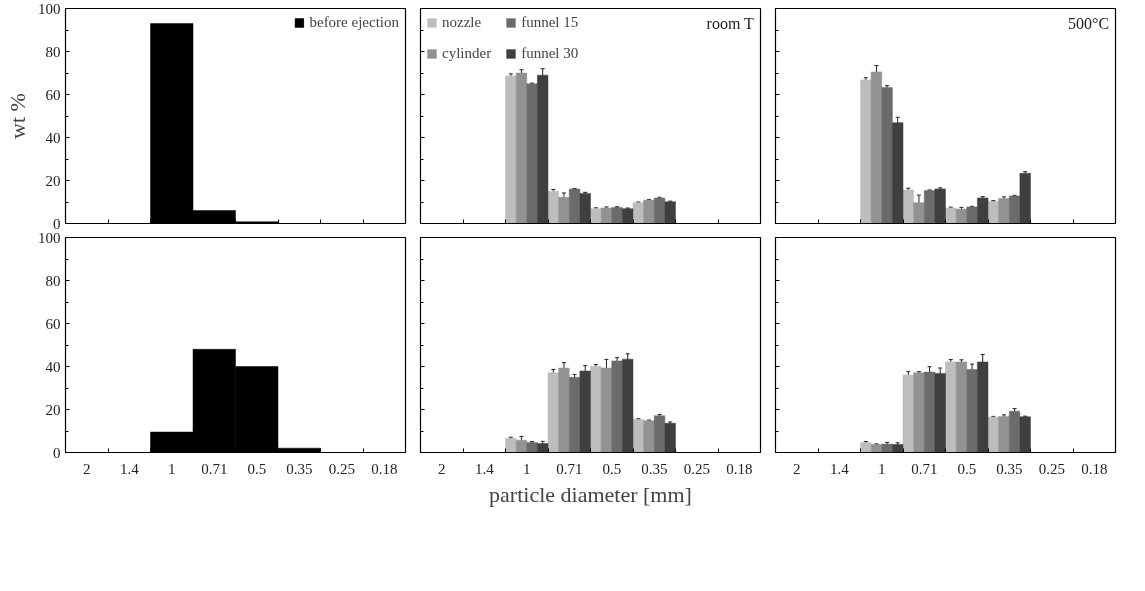 This screenshot has width=1145, height=591. I want to click on legend-label: funnel 30, so click(550, 53).